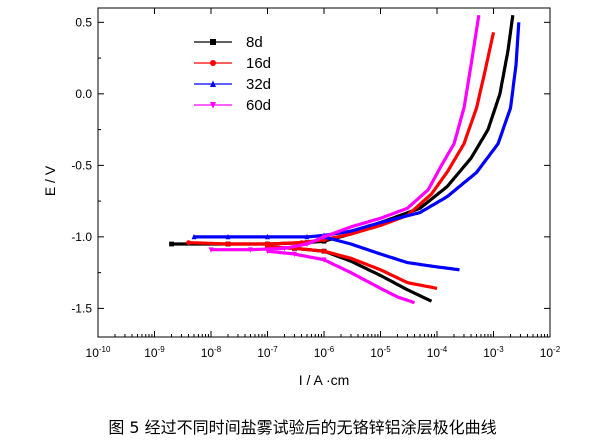  What do you see at coordinates (171, 244) in the screenshot?
I see `data-point-8d` at bounding box center [171, 244].